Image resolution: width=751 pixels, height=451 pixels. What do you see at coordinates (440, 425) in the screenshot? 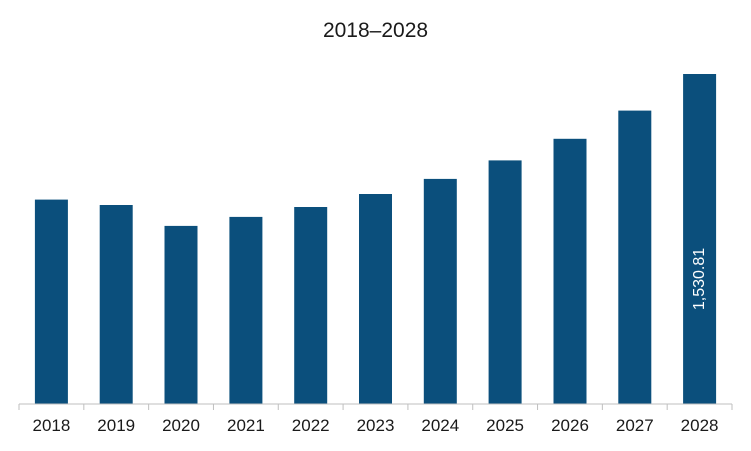
I see `x-tick-label-2024: 2024` at bounding box center [440, 425].